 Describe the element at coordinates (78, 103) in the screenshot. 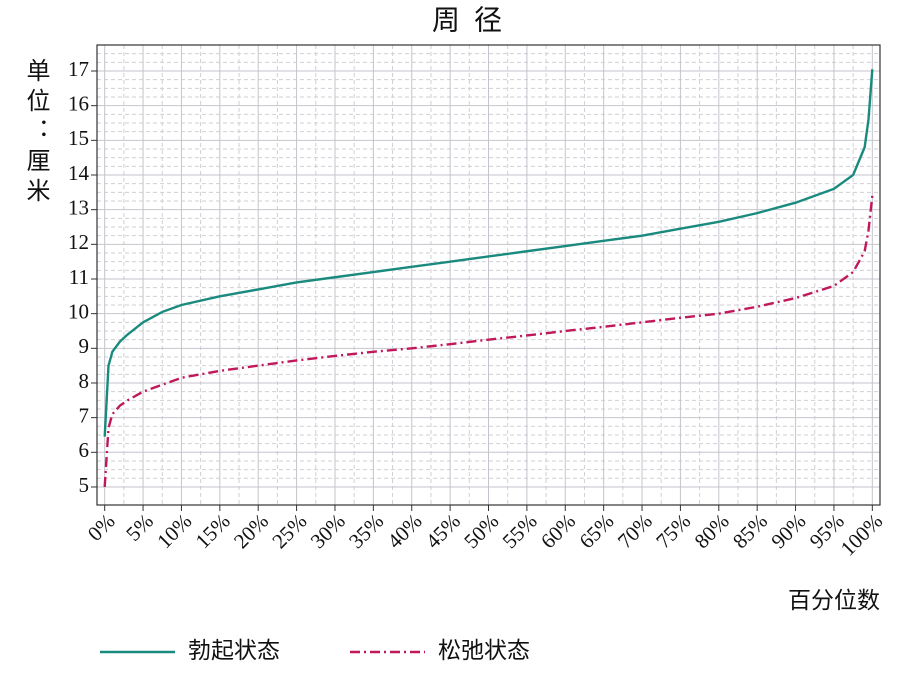

I see `y-tick-label: 16` at that location.